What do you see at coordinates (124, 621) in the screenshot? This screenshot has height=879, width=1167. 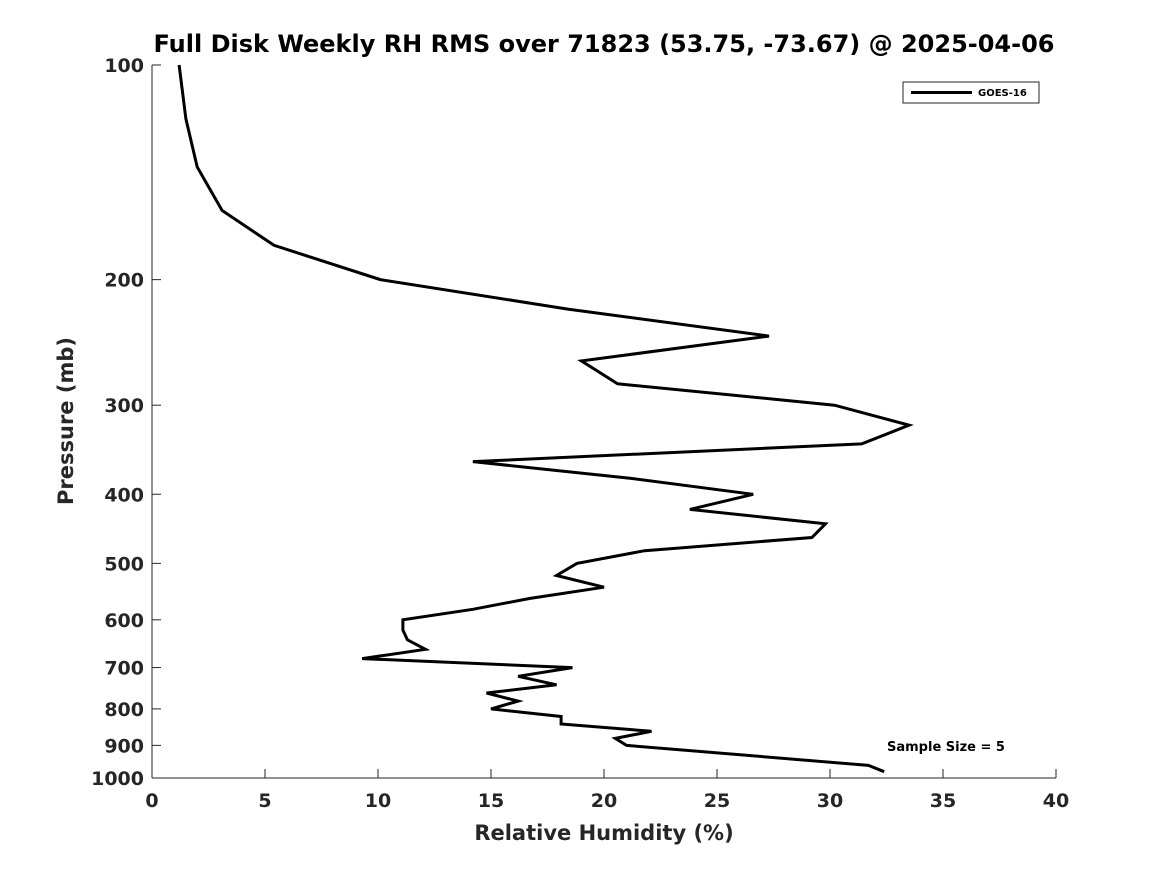 I see `y-tick-label: 600` at bounding box center [124, 621].